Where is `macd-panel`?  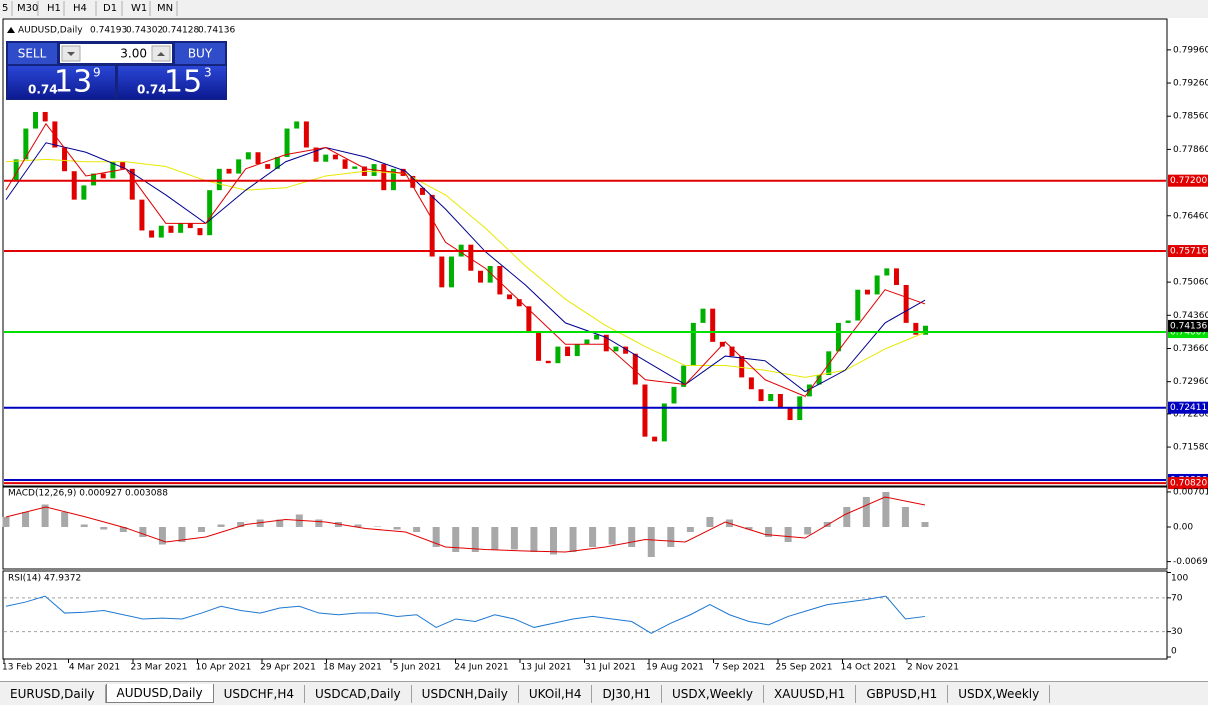 macd-panel is located at coordinates (585, 528).